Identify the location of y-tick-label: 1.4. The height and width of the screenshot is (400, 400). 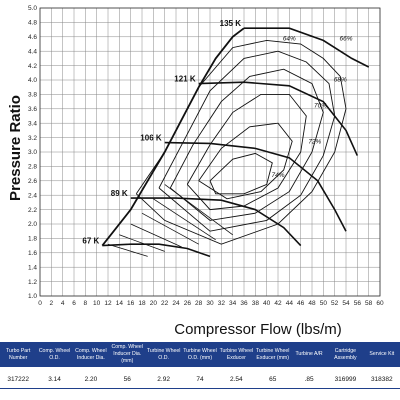
(32, 267).